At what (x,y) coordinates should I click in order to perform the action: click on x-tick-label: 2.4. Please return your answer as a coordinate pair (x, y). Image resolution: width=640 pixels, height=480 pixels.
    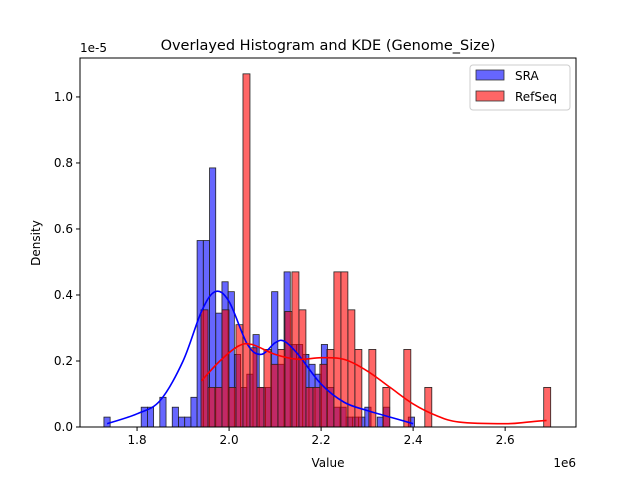
    Looking at the image, I should click on (413, 440).